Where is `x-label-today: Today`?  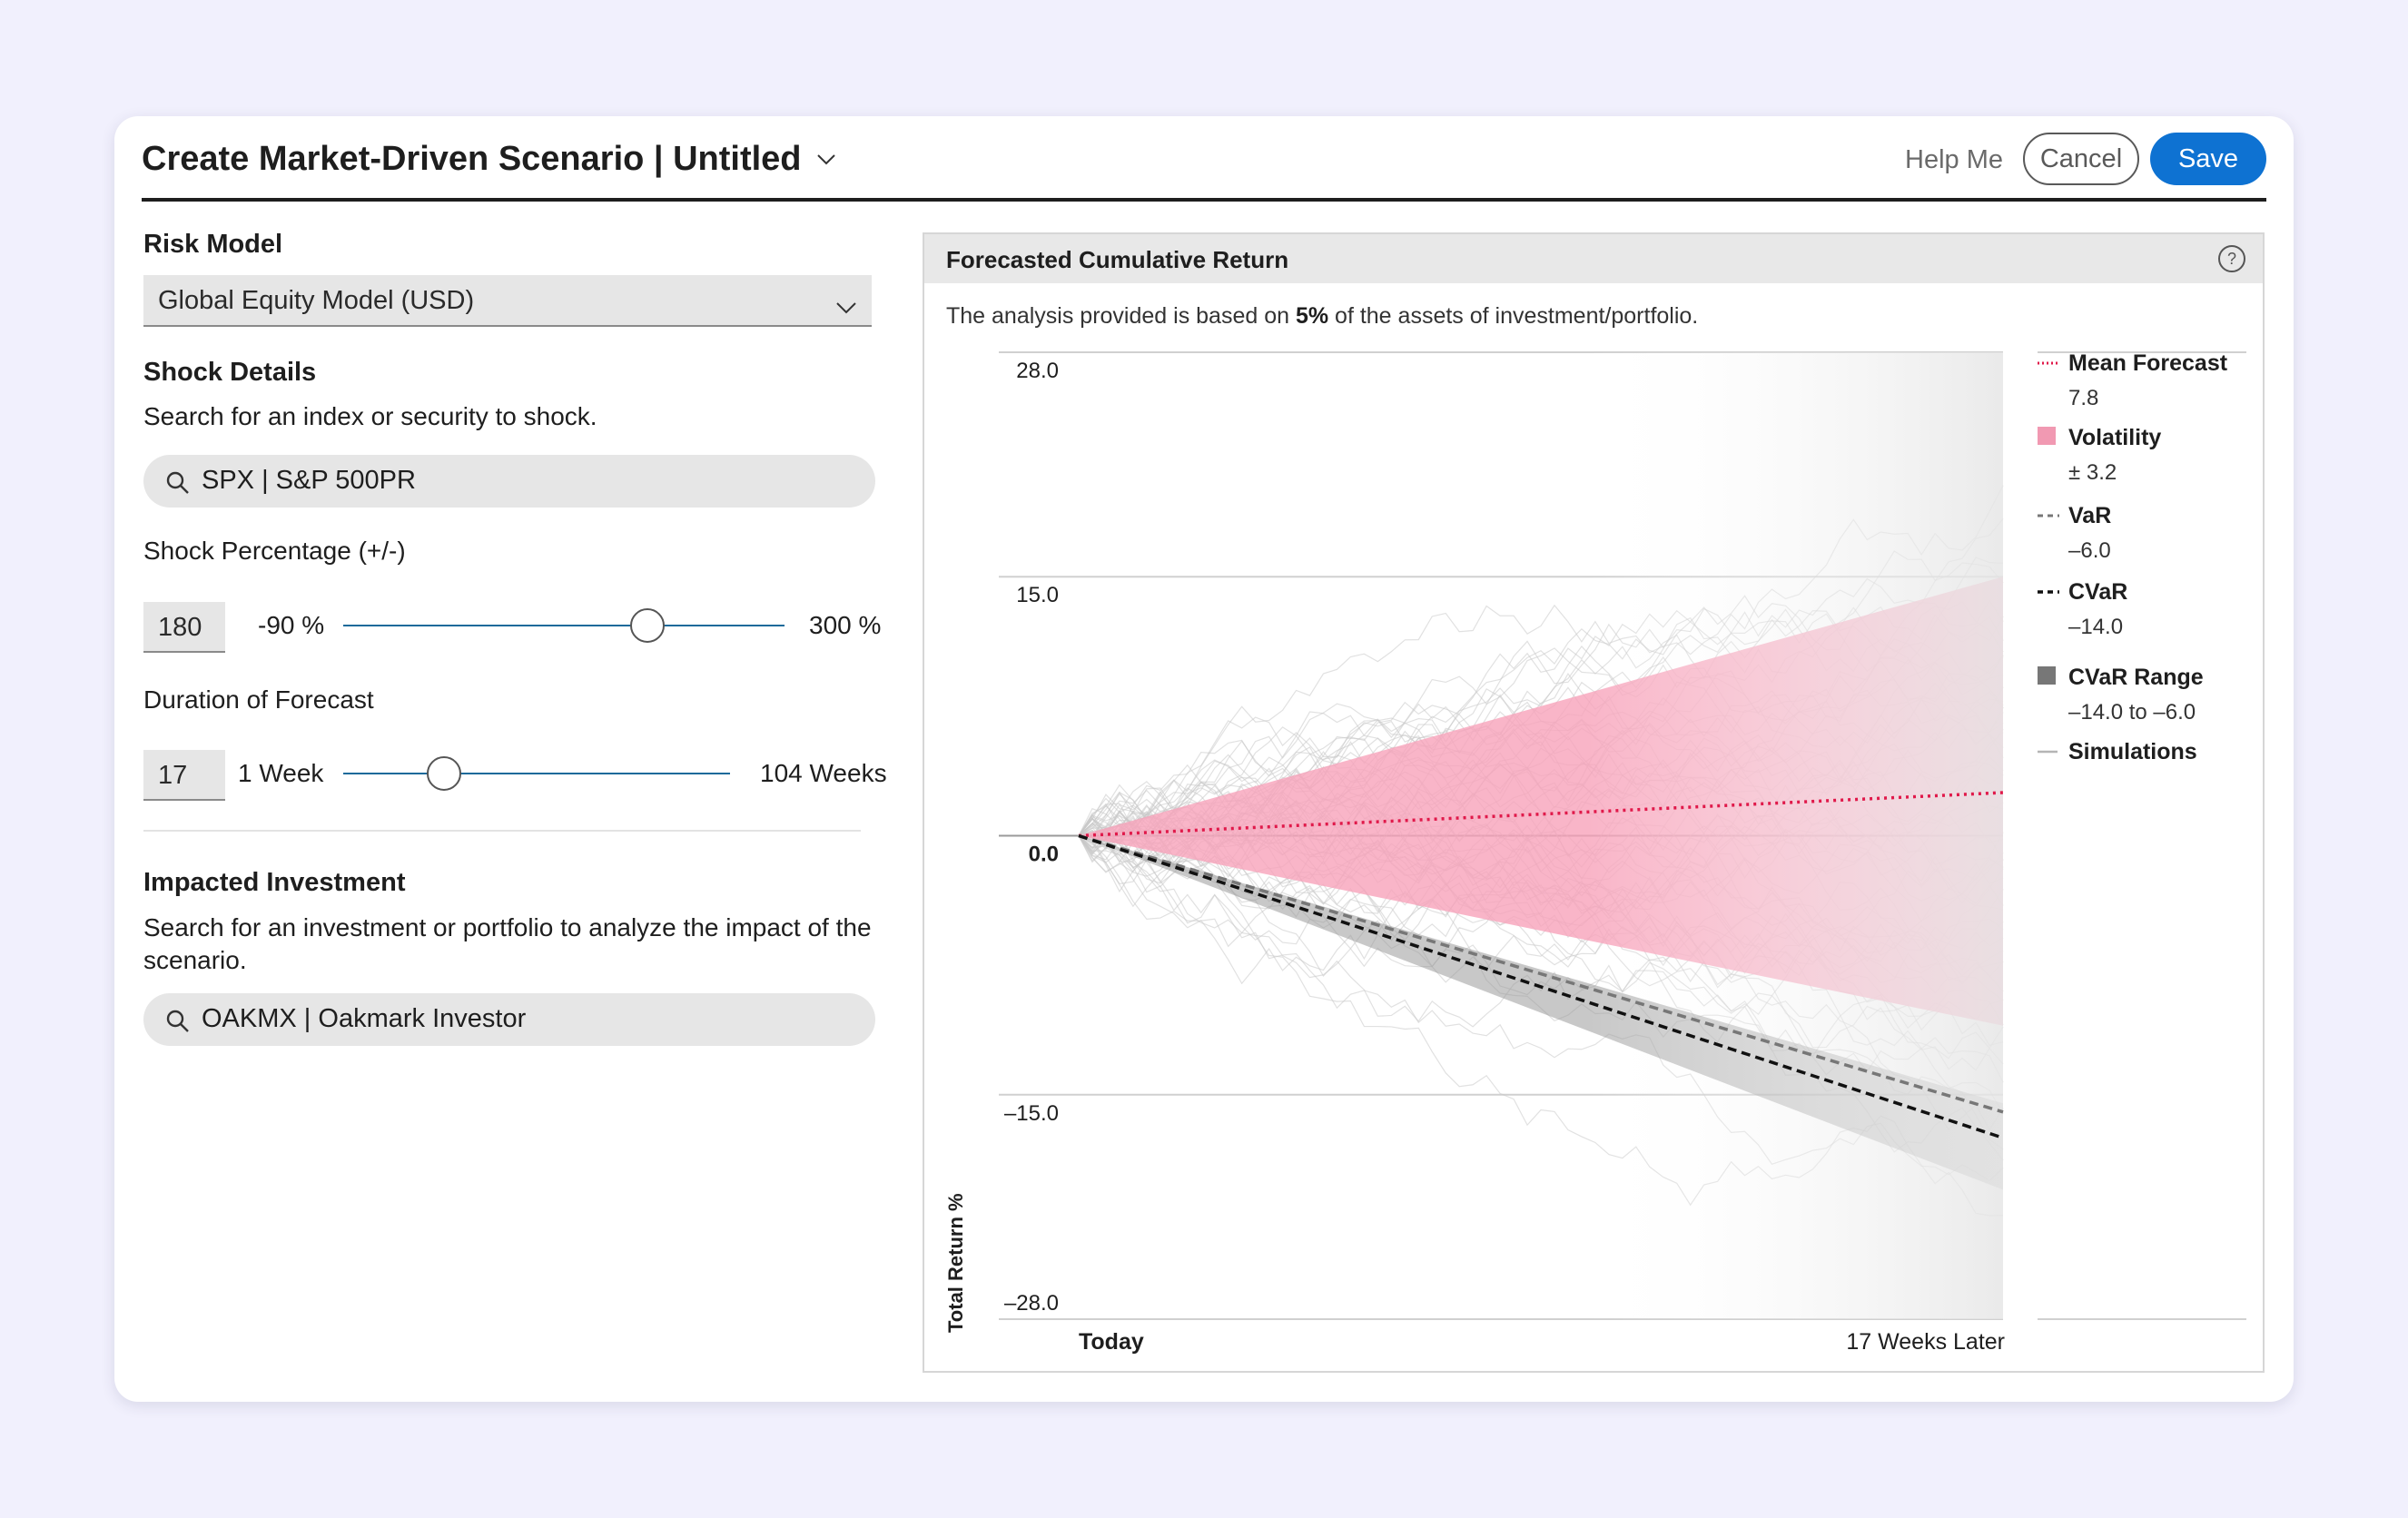
x-label-today: Today is located at coordinates (1111, 1342).